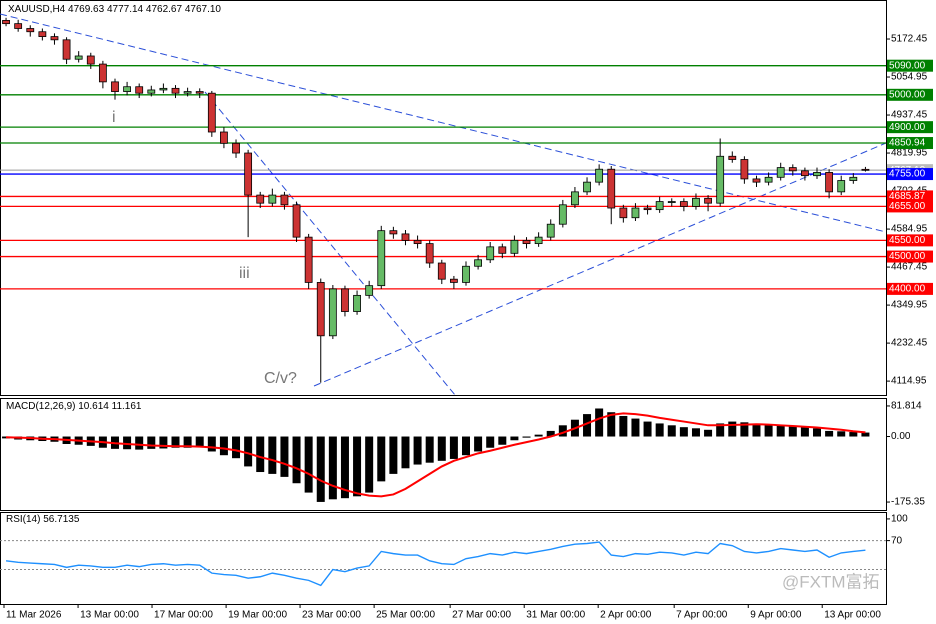 Image resolution: width=936 pixels, height=624 pixels. What do you see at coordinates (906, 406) in the screenshot?
I see `y-tick-label: 81.814` at bounding box center [906, 406].